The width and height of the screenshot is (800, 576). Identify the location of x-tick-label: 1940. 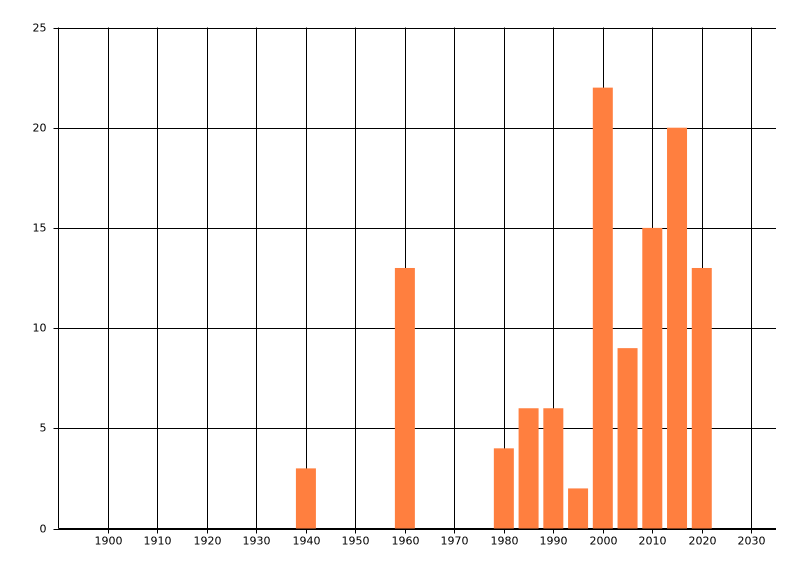
(307, 541).